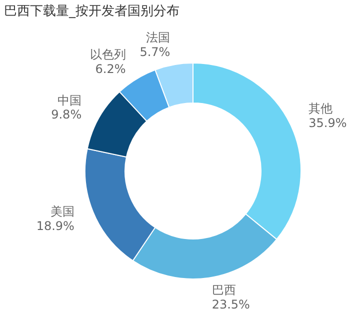 The image size is (353, 328). I want to click on data-label: 9.8%, so click(66, 115).